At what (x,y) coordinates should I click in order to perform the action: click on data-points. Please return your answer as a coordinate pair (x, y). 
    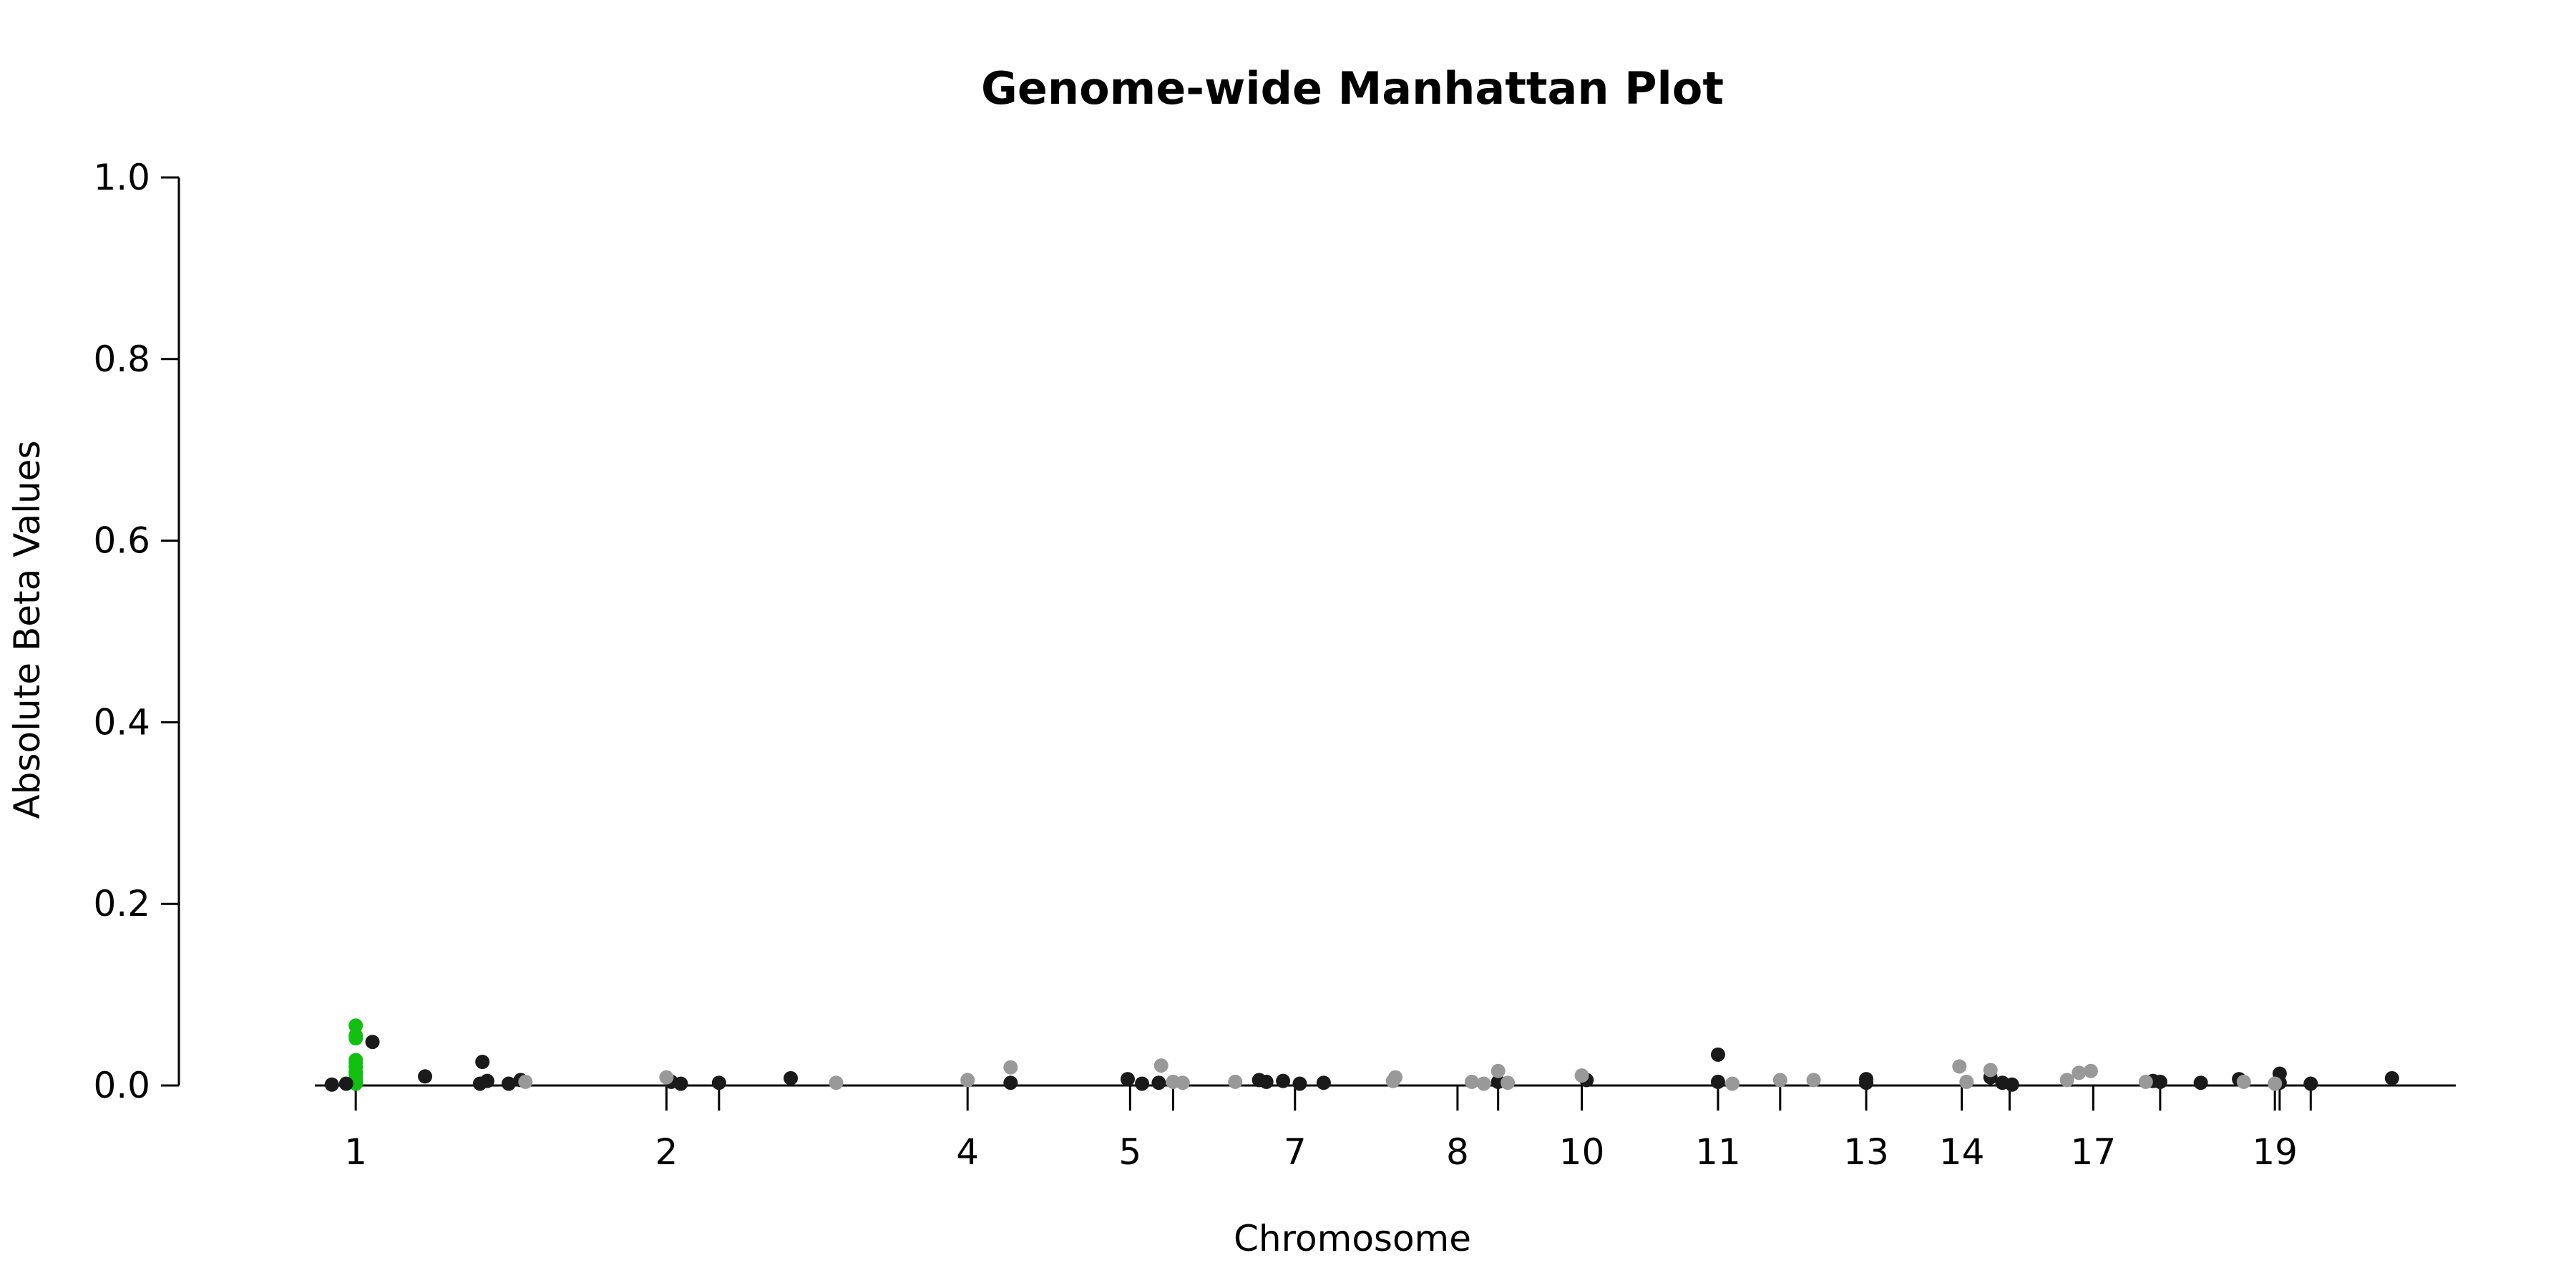
    Looking at the image, I should click on (1361, 1055).